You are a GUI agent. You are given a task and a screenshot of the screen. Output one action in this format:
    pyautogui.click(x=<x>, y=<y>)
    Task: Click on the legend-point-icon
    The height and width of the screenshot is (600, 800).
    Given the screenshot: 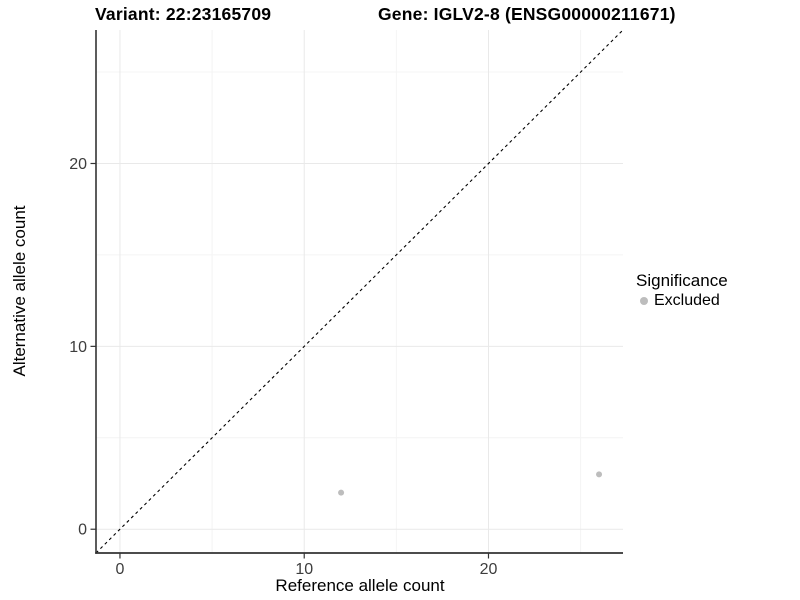 What is the action you would take?
    pyautogui.click(x=644, y=301)
    